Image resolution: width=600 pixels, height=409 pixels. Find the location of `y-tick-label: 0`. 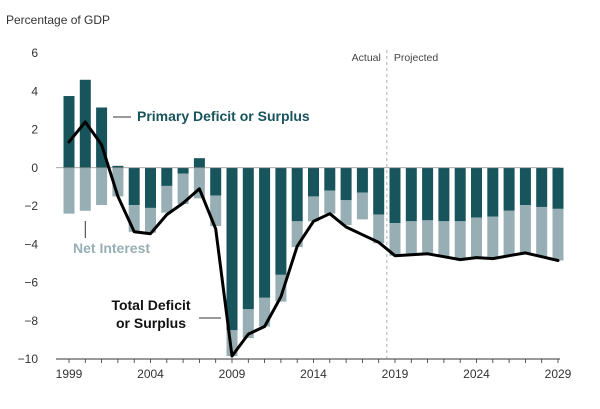

y-tick-label: 0 is located at coordinates (34, 168).